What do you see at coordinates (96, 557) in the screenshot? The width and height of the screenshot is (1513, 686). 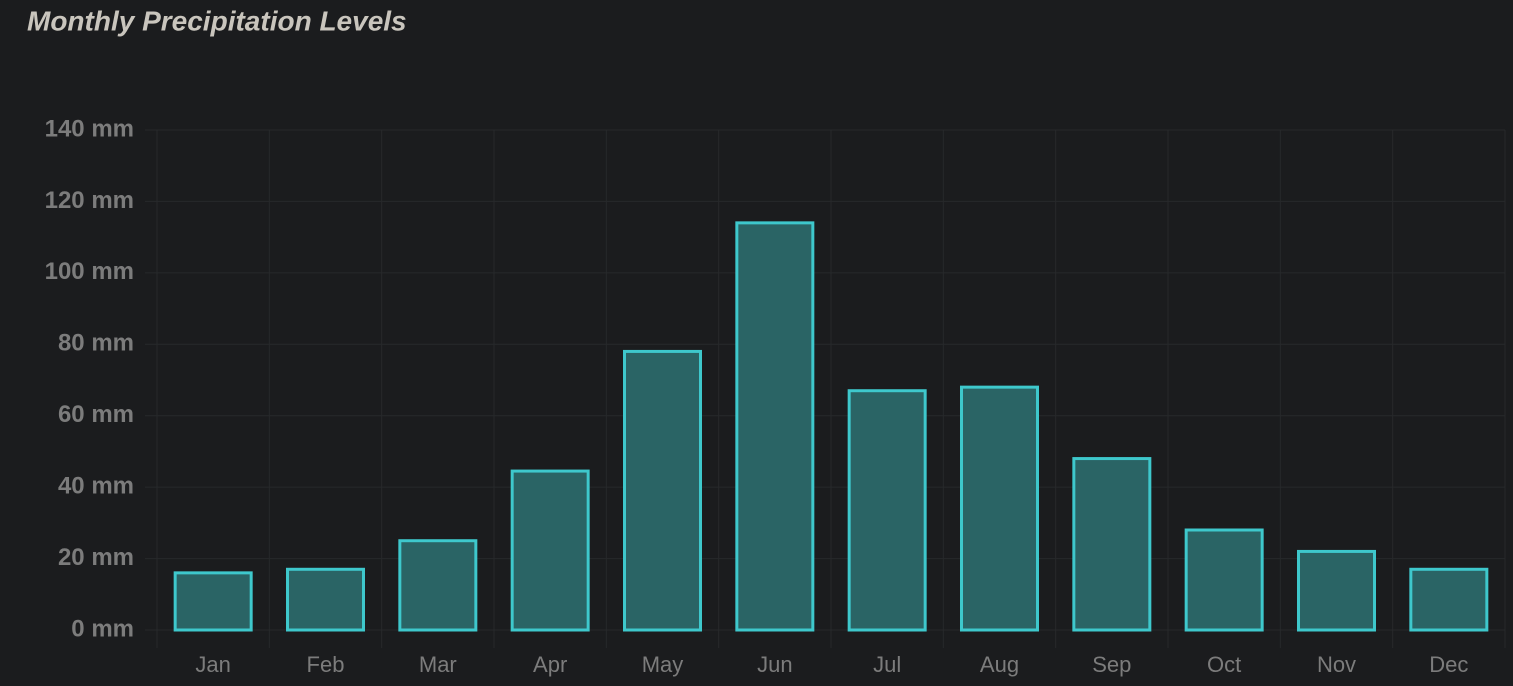 I see `y-tick-label: 20 mm` at bounding box center [96, 557].